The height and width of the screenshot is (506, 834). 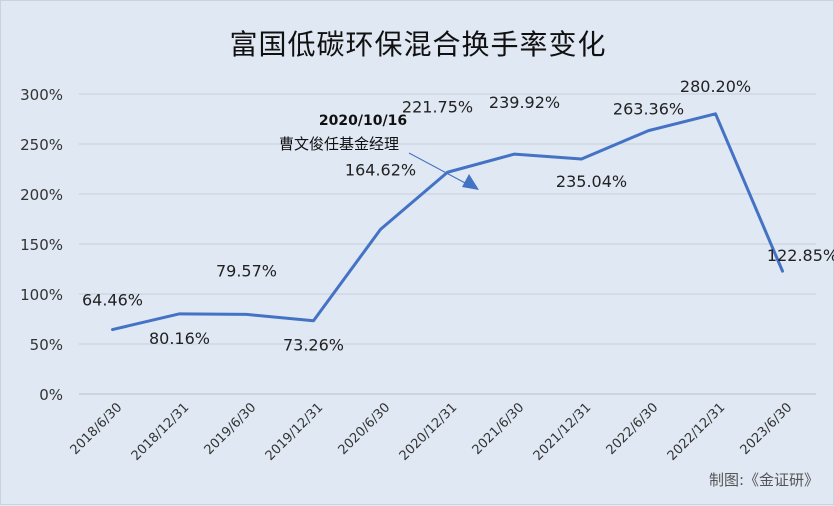 I want to click on x-tick-label: 2018/6/30, so click(x=97, y=429).